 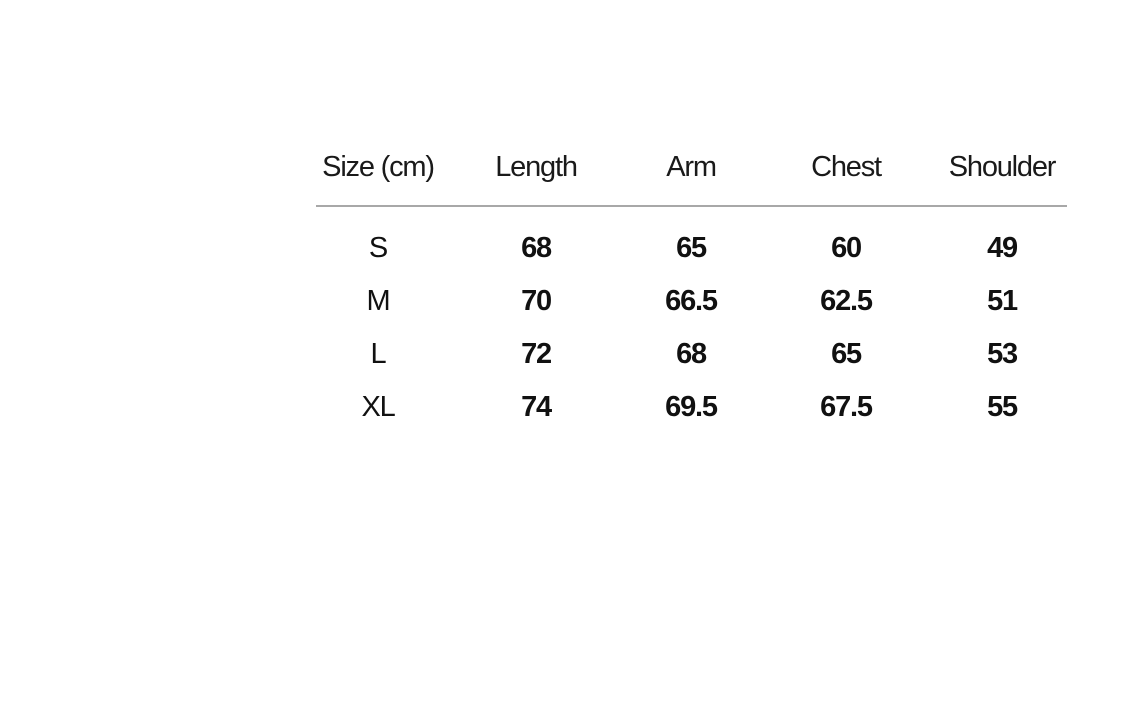 What do you see at coordinates (846, 407) in the screenshot?
I see `measurement-cell: 67.5` at bounding box center [846, 407].